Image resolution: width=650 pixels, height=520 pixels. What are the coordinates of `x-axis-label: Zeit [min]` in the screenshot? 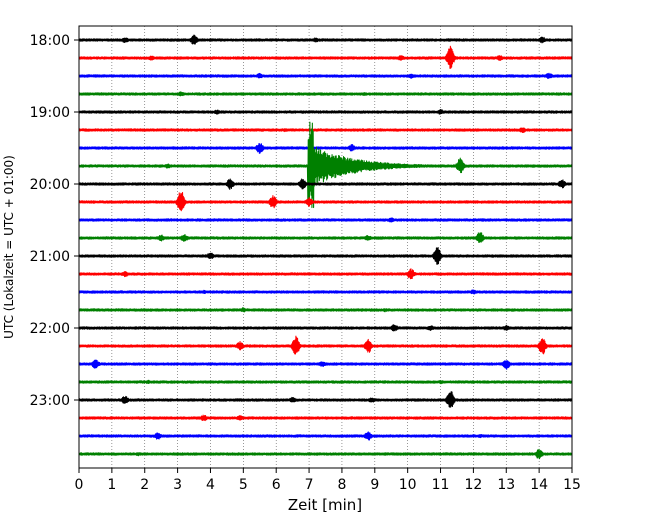 It's located at (325, 505).